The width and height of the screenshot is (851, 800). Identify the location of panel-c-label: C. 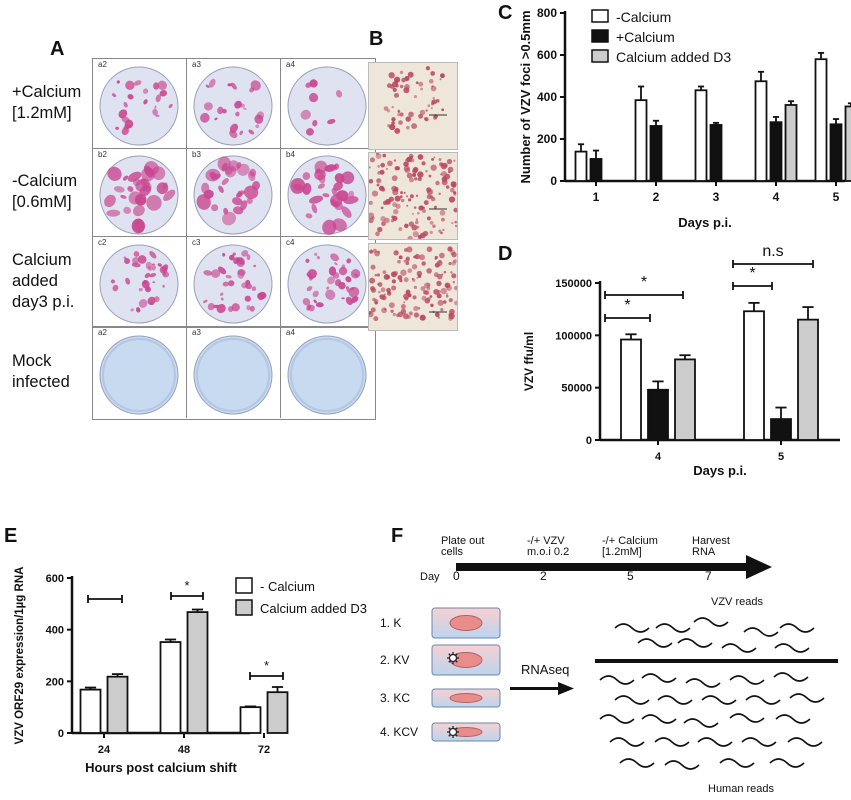
(505, 13).